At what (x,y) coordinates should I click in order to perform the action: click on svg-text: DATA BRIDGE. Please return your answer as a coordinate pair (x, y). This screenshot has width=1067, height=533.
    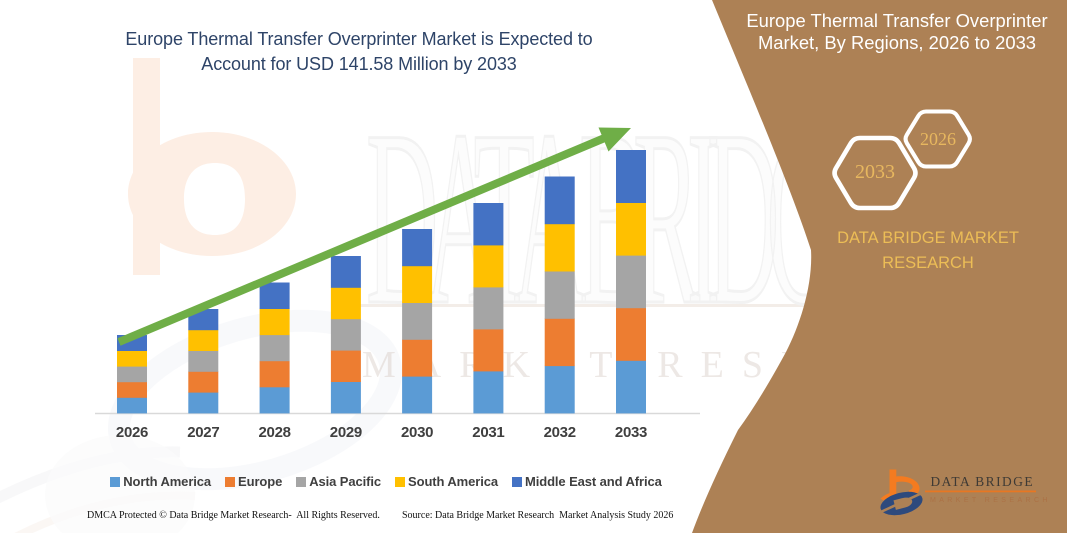
    Looking at the image, I should click on (983, 481).